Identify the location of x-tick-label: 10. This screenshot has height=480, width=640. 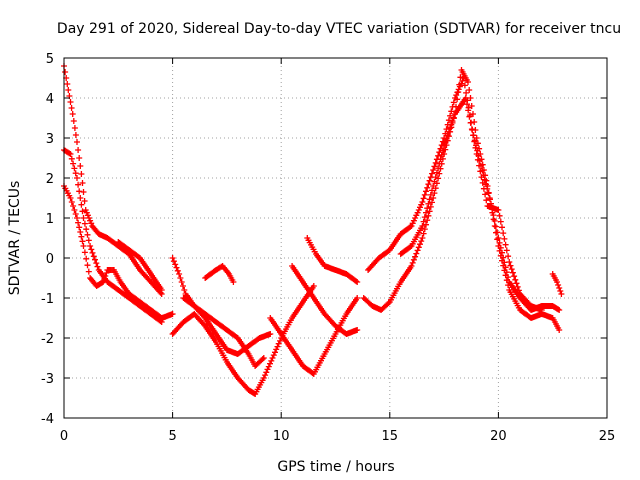
(281, 436).